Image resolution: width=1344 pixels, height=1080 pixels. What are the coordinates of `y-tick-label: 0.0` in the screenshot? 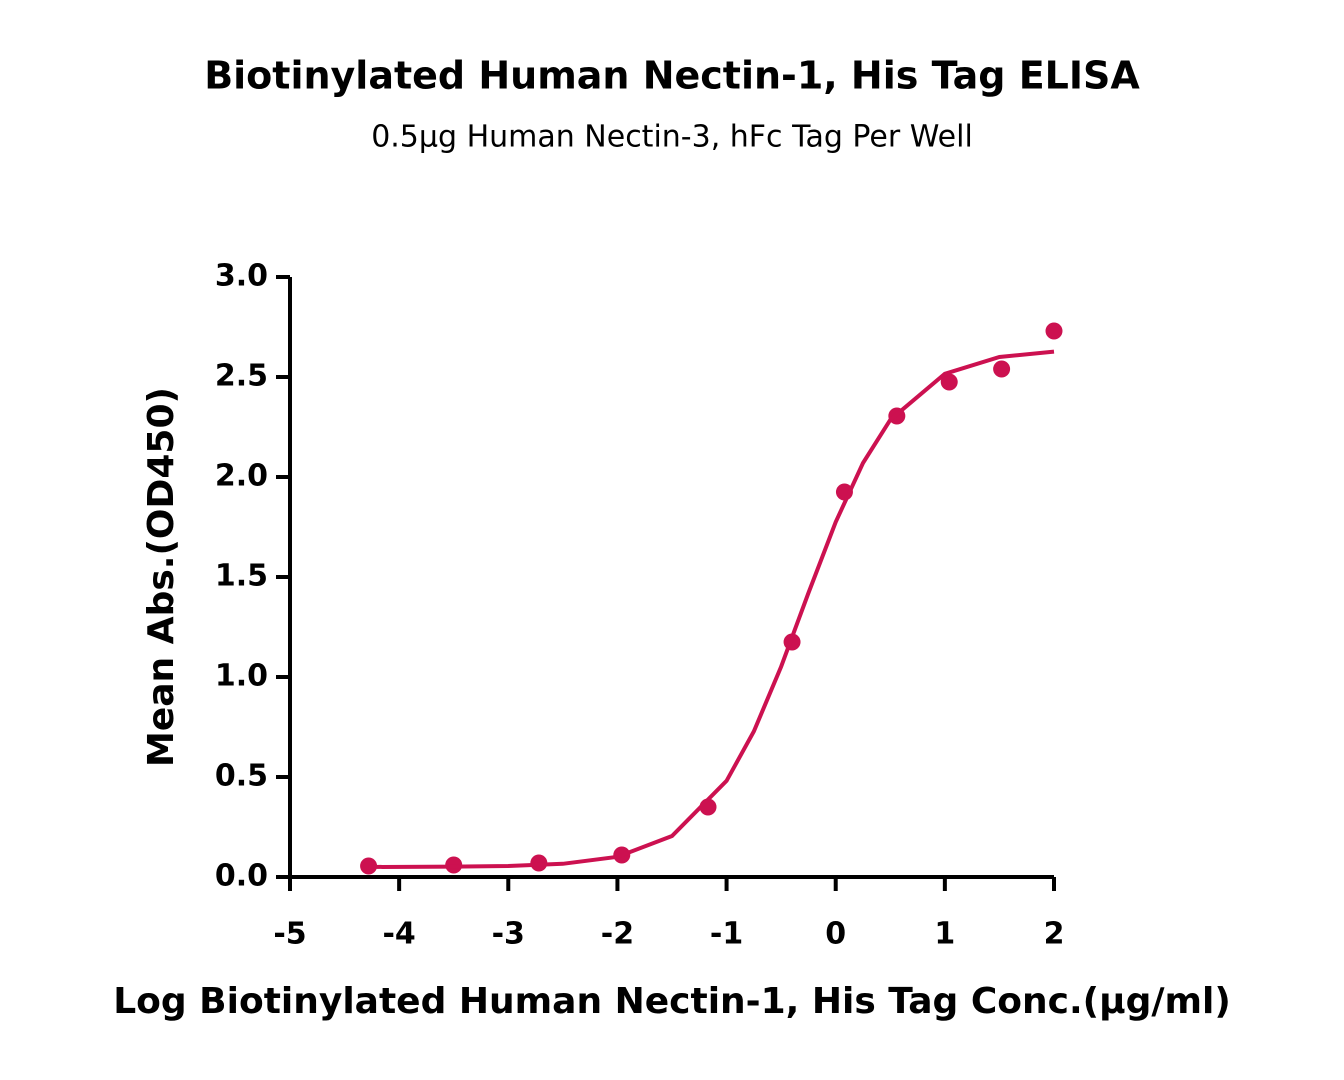 It's located at (241, 876).